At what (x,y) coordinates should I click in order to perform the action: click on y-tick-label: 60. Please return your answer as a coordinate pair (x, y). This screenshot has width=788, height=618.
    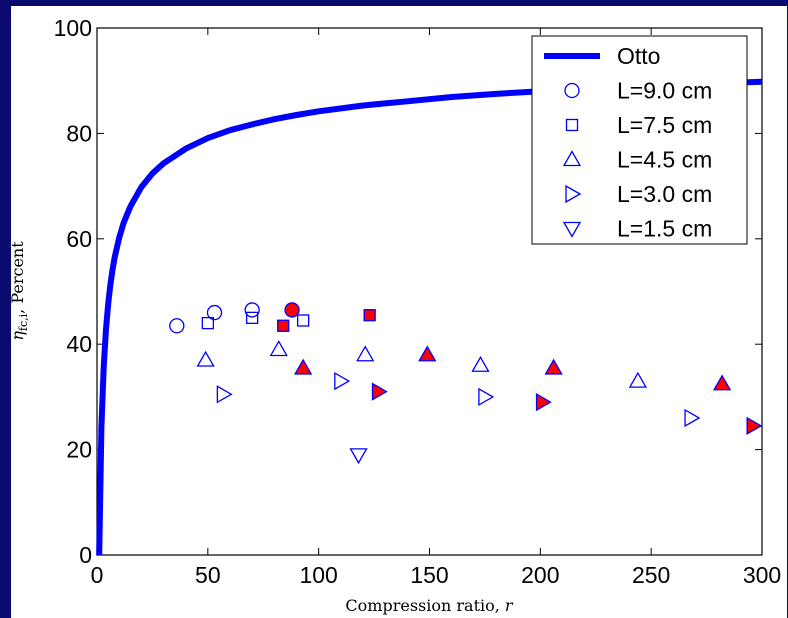
    Looking at the image, I should click on (79, 239).